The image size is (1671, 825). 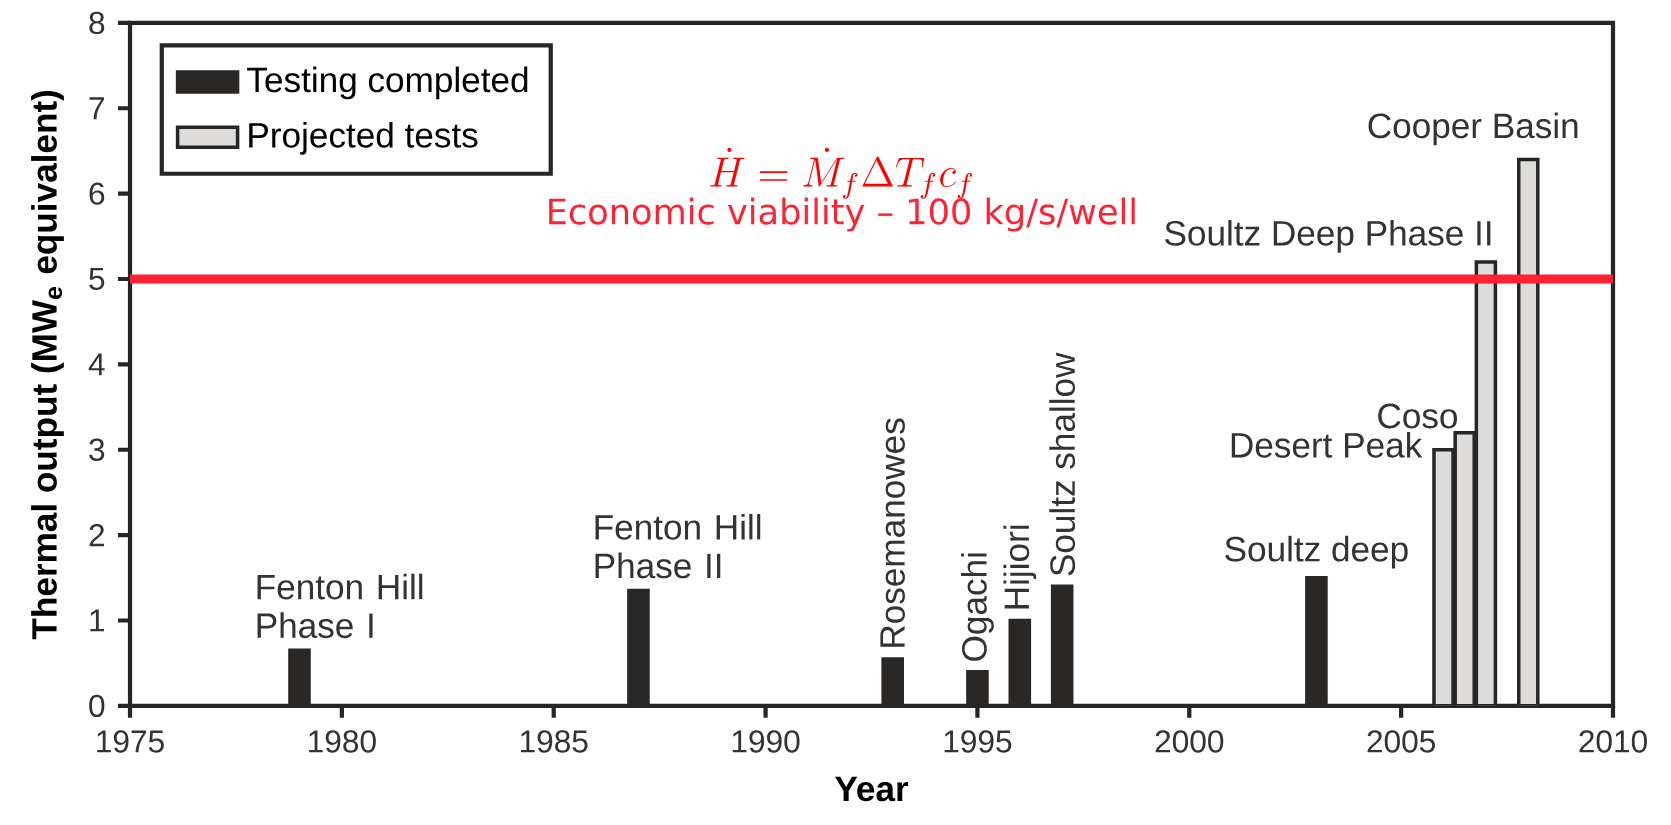 What do you see at coordinates (96, 108) in the screenshot?
I see `y-tick-label: 7` at bounding box center [96, 108].